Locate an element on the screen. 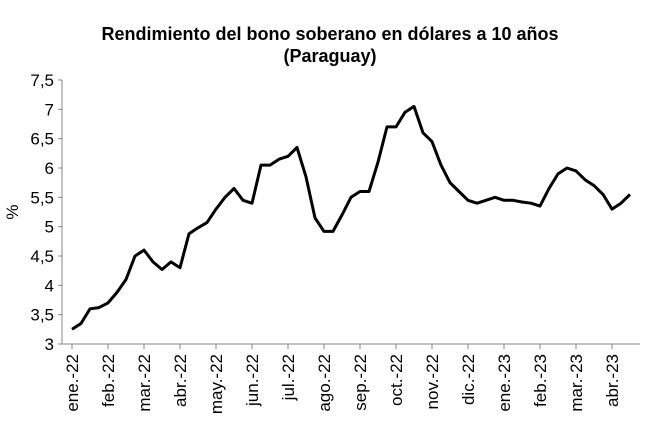 The image size is (654, 427). x-tick-label: mar.-22 is located at coordinates (144, 383).